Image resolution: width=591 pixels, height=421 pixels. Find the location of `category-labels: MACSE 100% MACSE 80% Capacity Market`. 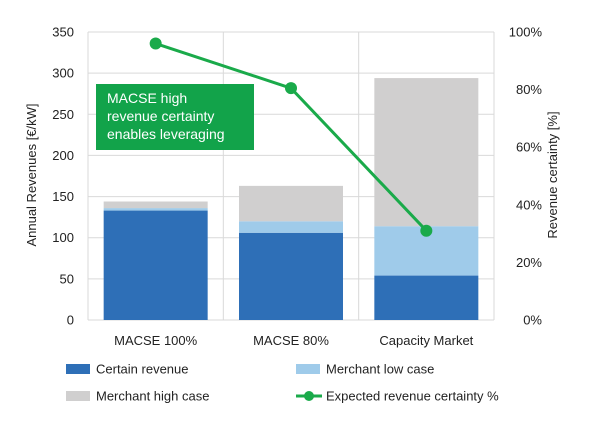

category-labels: MACSE 100% MACSE 80% Capacity Market is located at coordinates (294, 340).